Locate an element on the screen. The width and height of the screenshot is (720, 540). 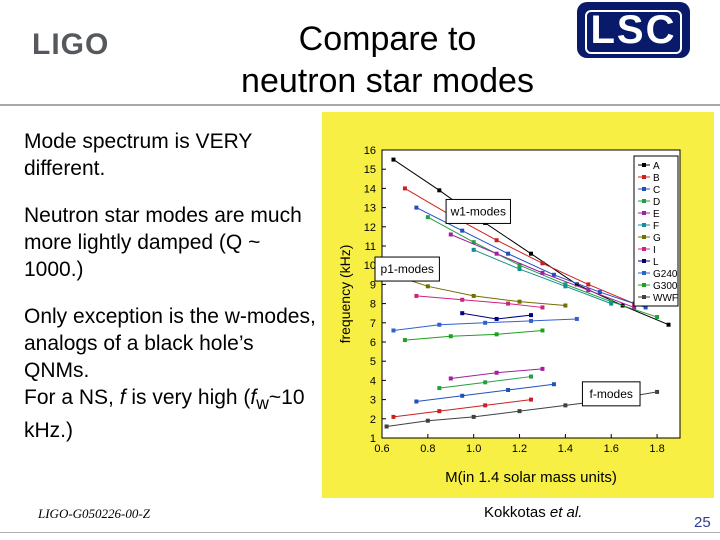
series-line-f-a is located at coordinates (462, 408).